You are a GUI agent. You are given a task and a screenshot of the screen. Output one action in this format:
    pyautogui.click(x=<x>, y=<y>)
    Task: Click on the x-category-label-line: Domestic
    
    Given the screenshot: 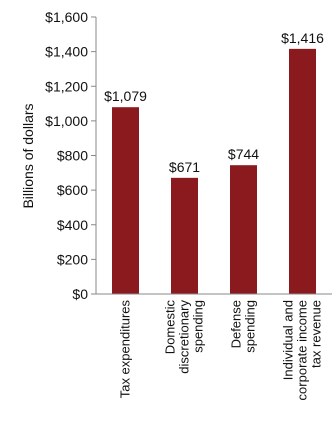 What is the action you would take?
    pyautogui.click(x=170, y=327)
    